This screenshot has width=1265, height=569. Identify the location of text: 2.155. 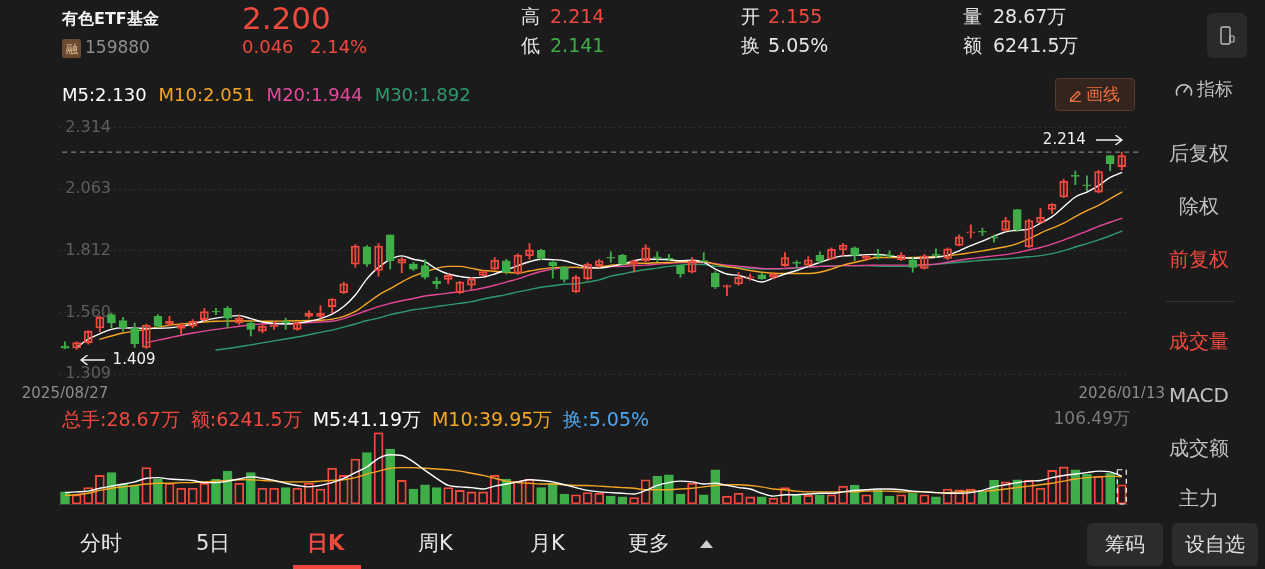
(795, 16).